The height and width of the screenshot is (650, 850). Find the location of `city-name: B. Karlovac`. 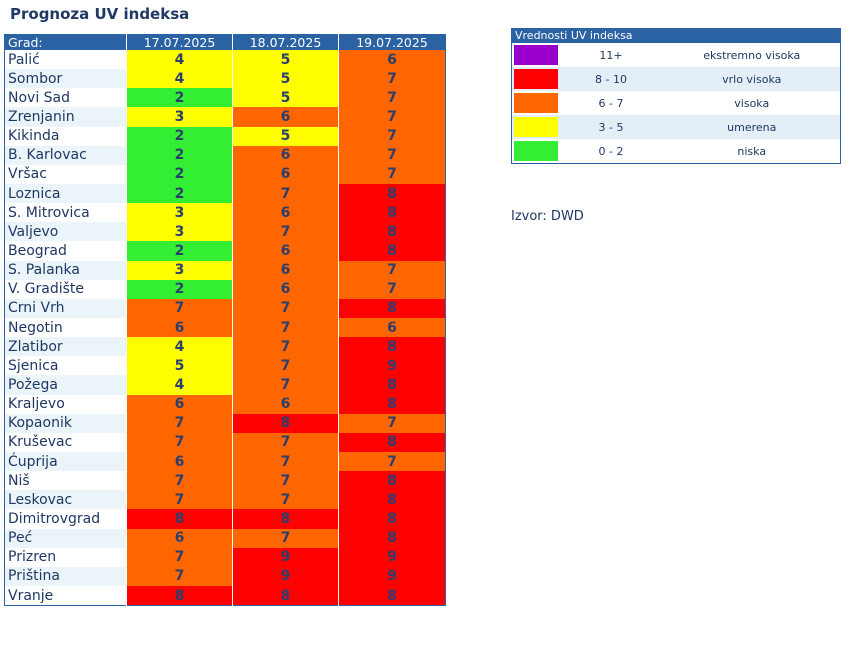

city-name: B. Karlovac is located at coordinates (65, 155).